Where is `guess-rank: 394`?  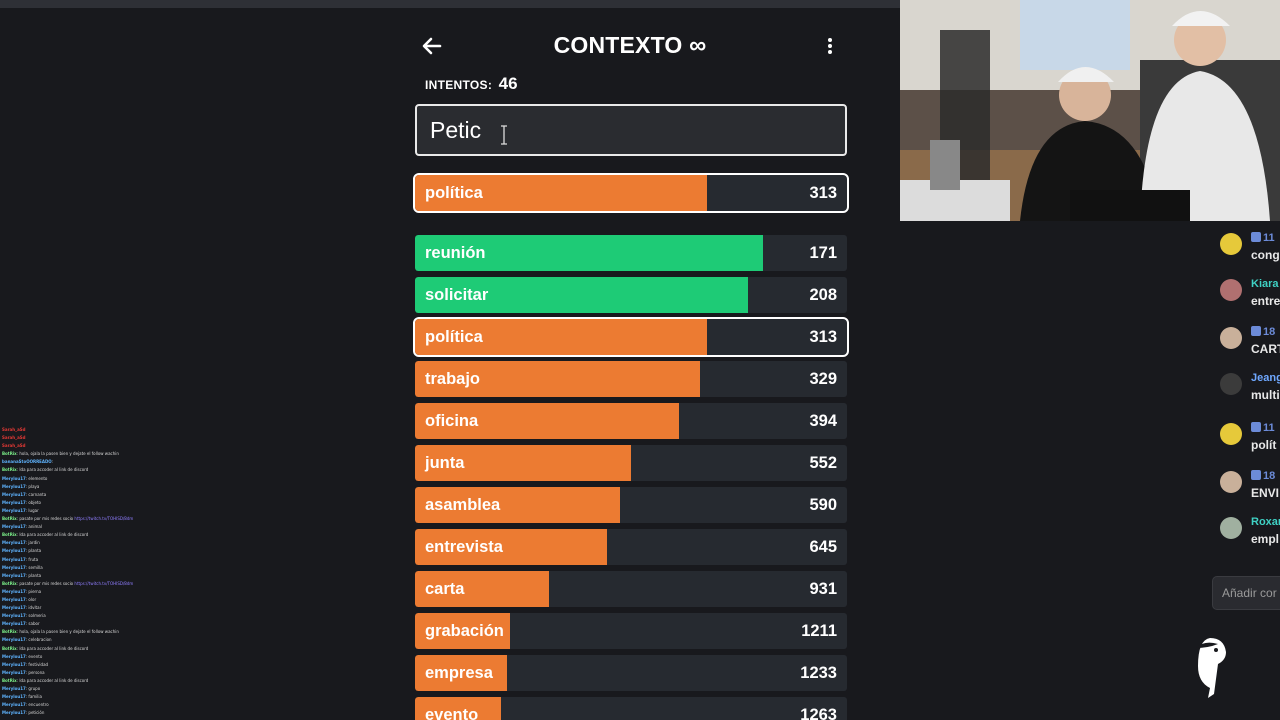 guess-rank: 394 is located at coordinates (823, 421).